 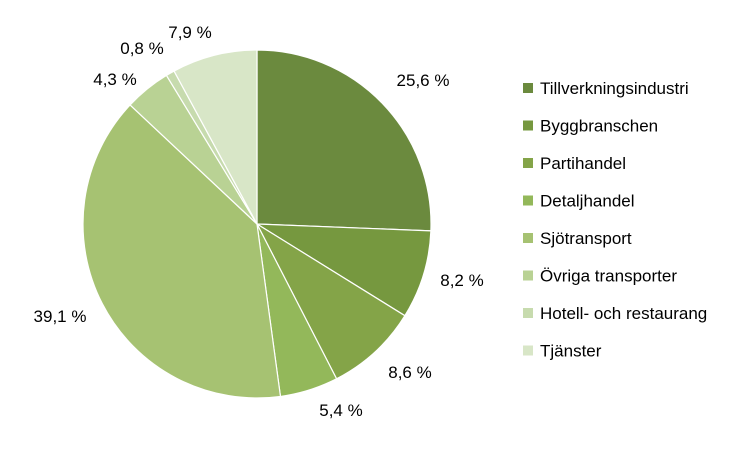 I want to click on legend-label-8: Tjänster, so click(x=571, y=351).